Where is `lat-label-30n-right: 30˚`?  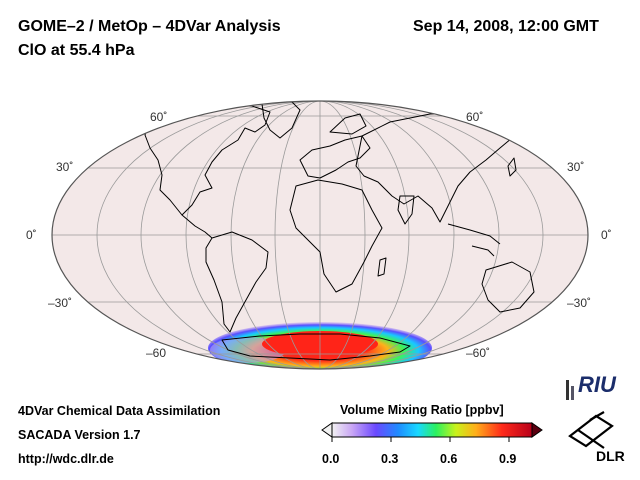 lat-label-30n-right: 30˚ is located at coordinates (576, 167).